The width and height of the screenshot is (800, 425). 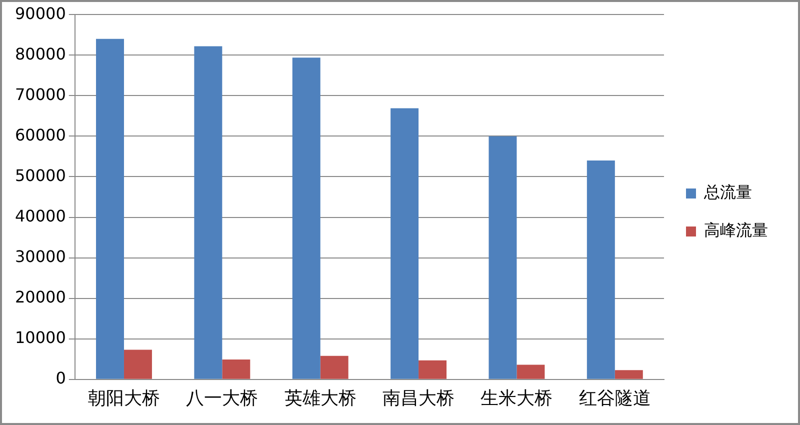 What do you see at coordinates (124, 398) in the screenshot?
I see `x-tick-label: 朝阳大桥` at bounding box center [124, 398].